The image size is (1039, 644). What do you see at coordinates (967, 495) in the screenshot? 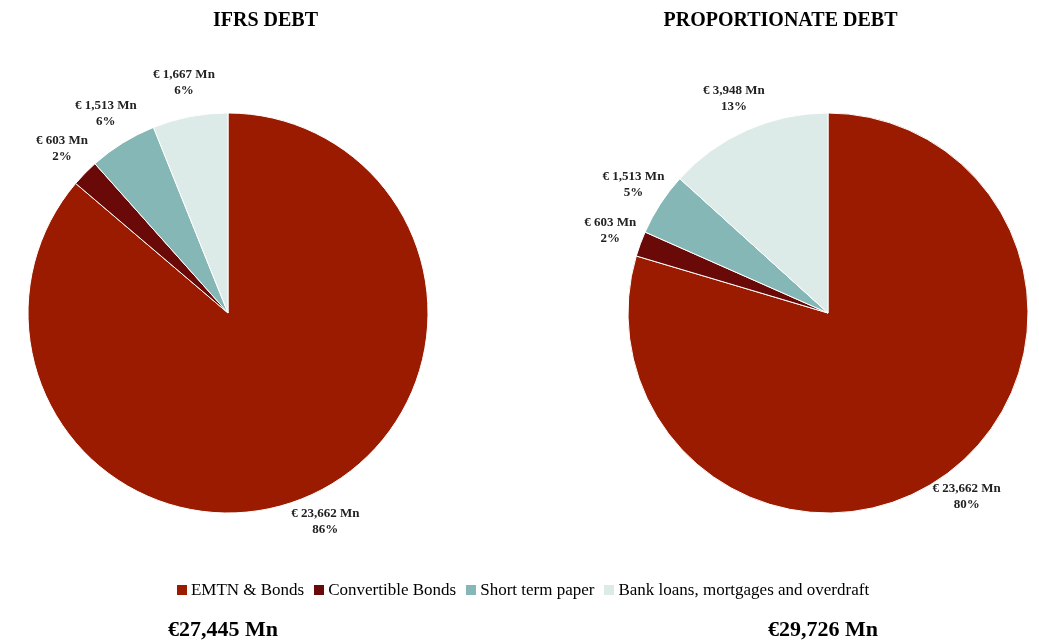
I see `data-label: € 23,662 Mn 80%` at bounding box center [967, 495].